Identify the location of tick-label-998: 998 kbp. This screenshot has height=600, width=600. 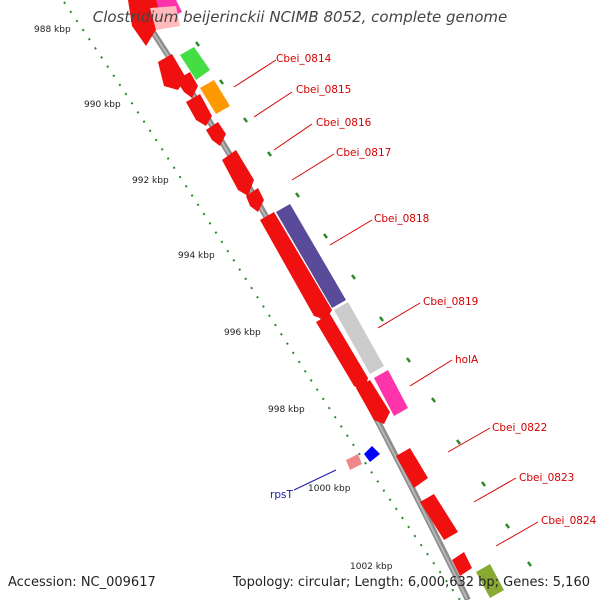
(286, 410).